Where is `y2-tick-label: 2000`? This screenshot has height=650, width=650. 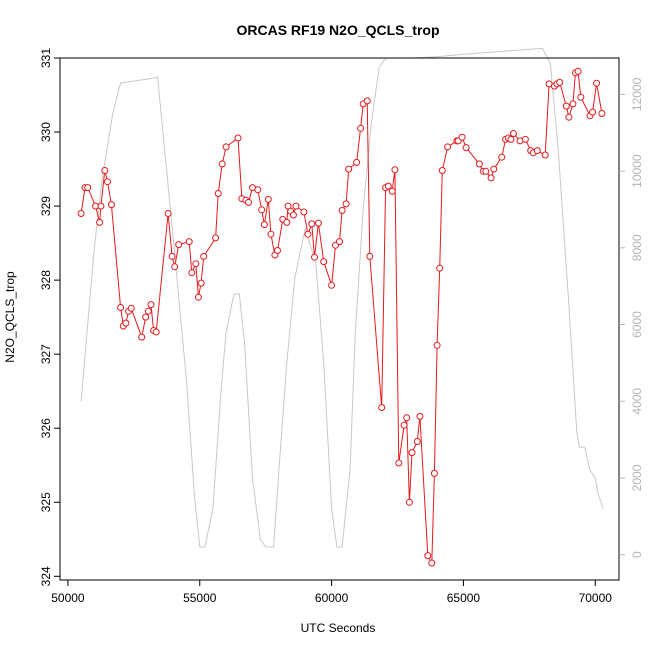 y2-tick-label: 2000 is located at coordinates (637, 477).